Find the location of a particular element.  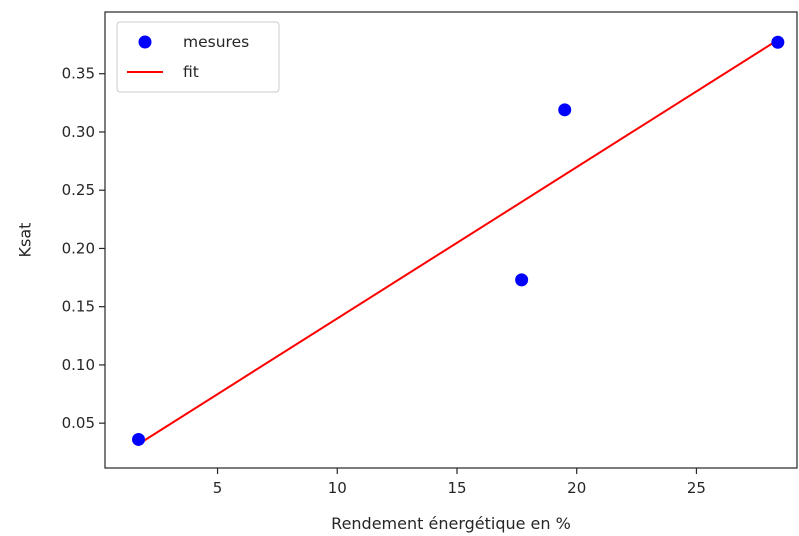

legend-marker-mesures is located at coordinates (145, 42).